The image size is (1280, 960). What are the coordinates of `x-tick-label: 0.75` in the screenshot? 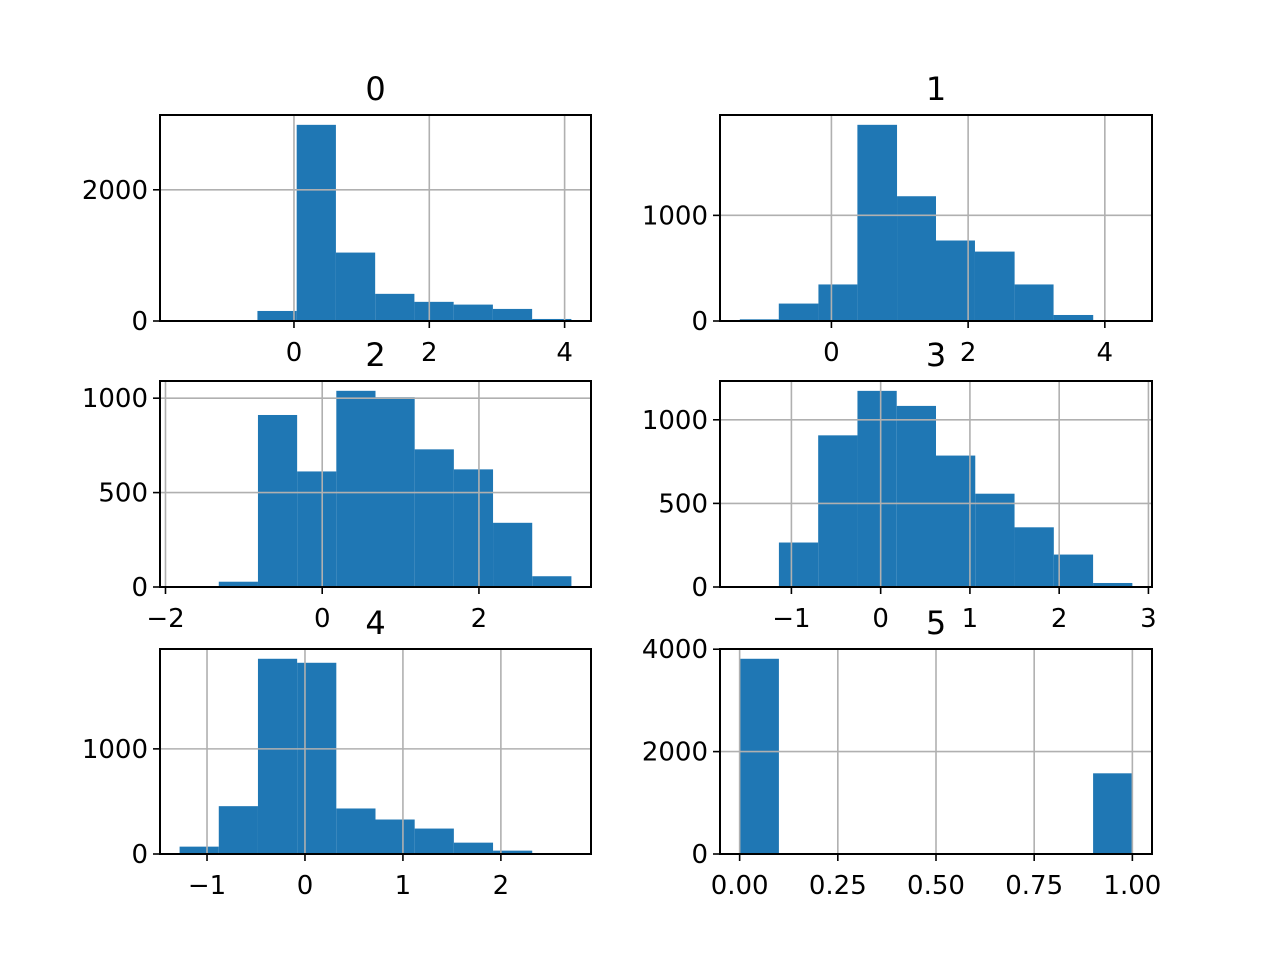 It's located at (1034, 886).